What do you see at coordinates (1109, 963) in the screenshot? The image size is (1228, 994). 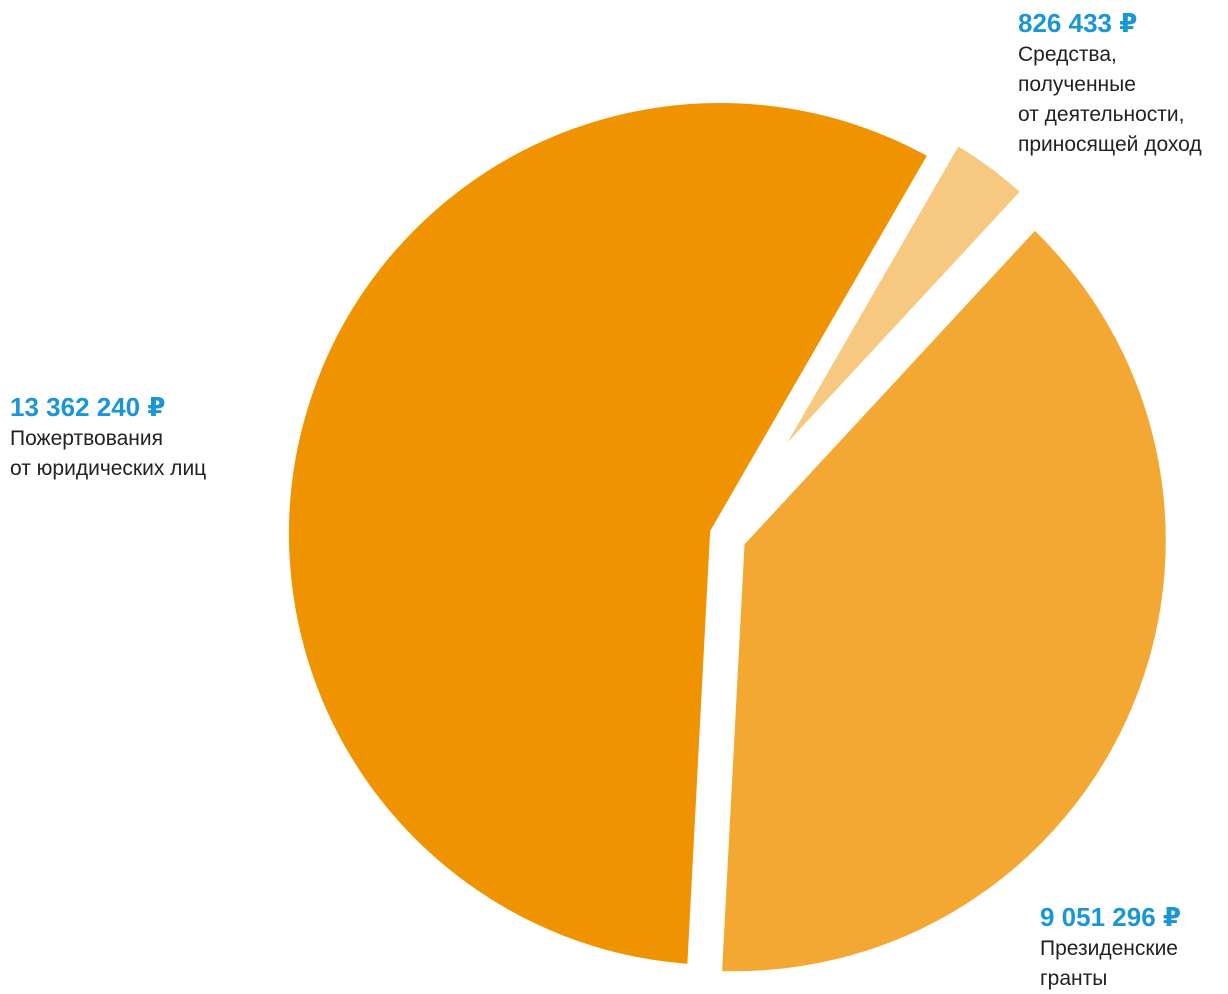 I see `slice-desc-presidential-grants: Президенские гранты` at bounding box center [1109, 963].